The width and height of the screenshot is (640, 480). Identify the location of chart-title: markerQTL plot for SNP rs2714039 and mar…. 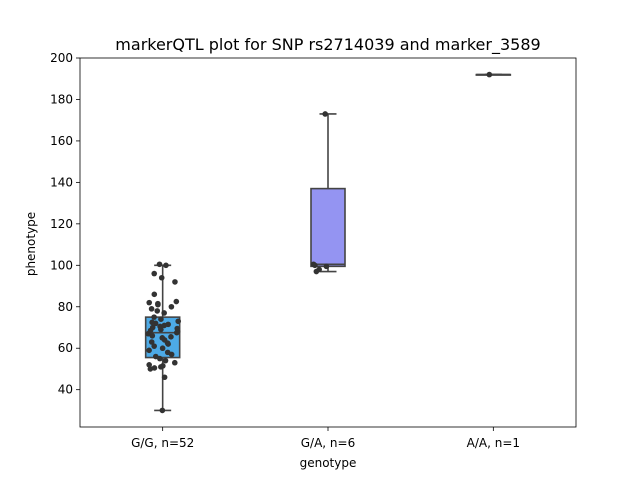
(327, 45).